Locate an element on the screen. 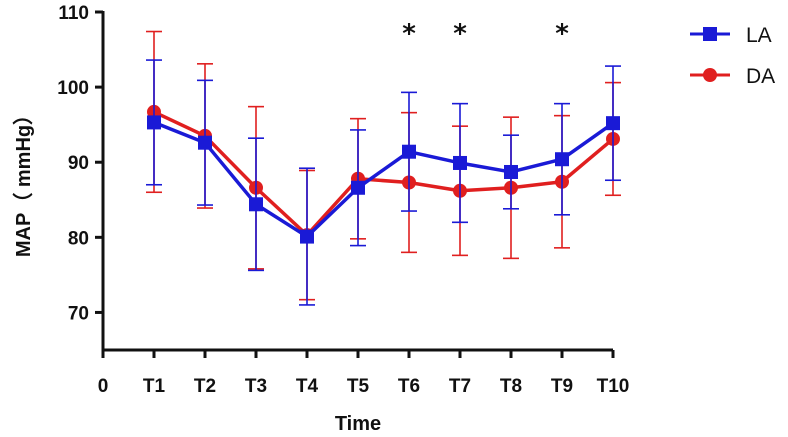  y-tick-label: 90 is located at coordinates (78, 163).